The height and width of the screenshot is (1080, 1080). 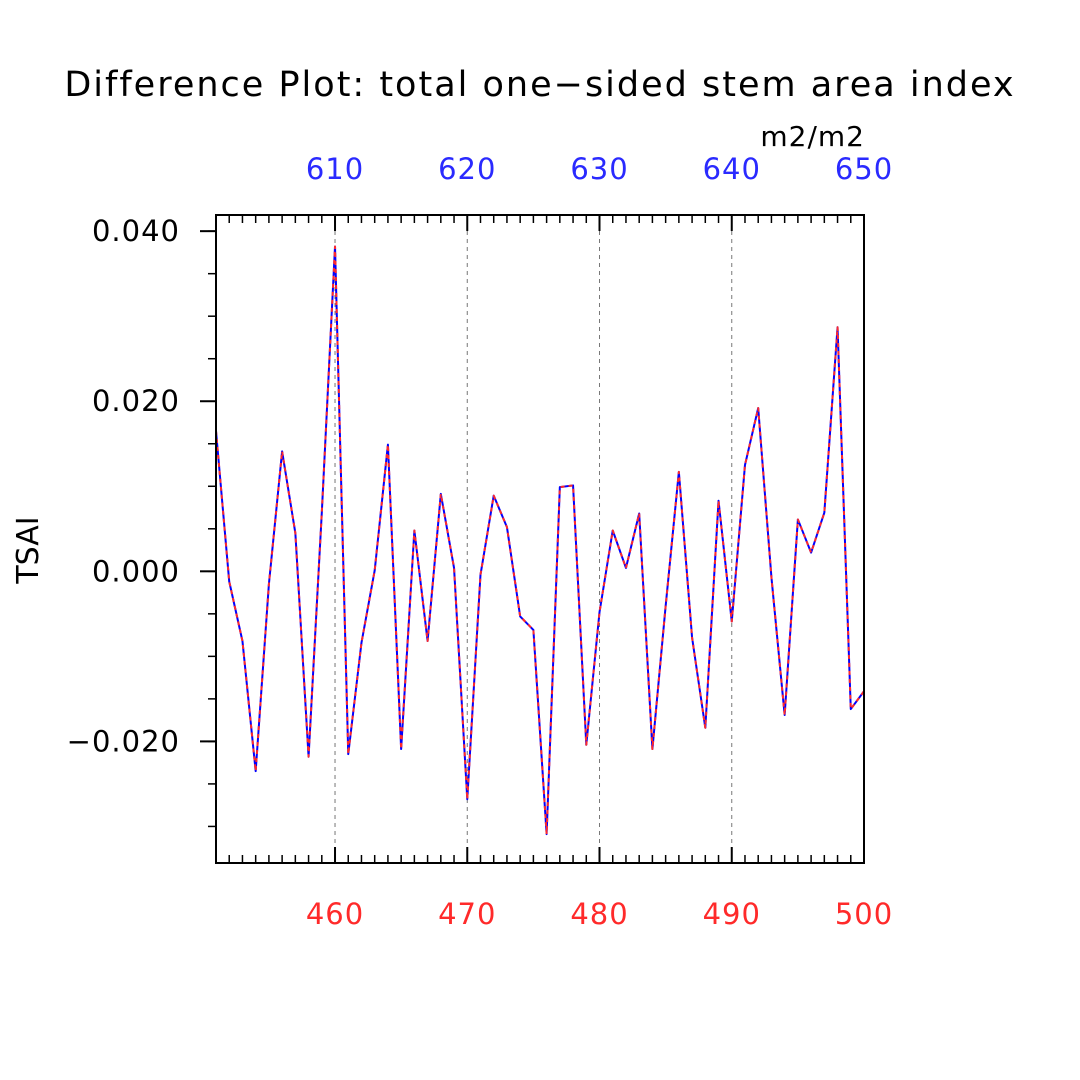 I want to click on y-tick-label: 0.040, so click(x=136, y=231).